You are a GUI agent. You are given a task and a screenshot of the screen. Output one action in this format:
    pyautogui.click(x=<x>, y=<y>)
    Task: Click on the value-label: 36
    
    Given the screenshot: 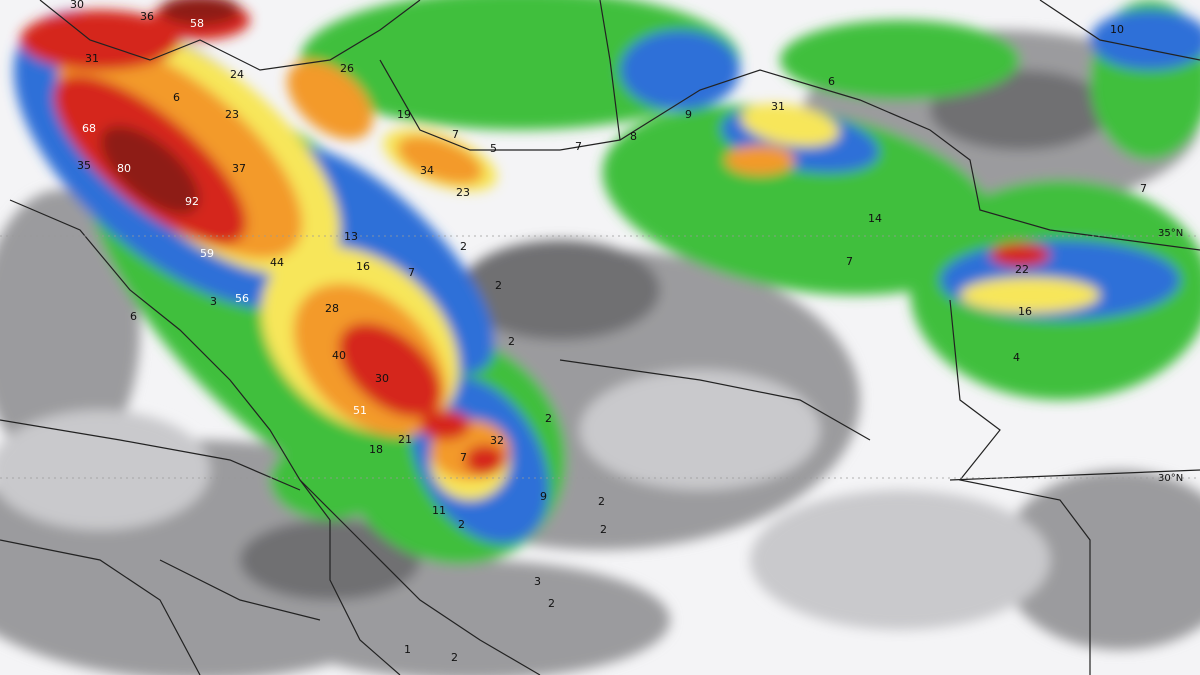 What is the action you would take?
    pyautogui.click(x=147, y=16)
    